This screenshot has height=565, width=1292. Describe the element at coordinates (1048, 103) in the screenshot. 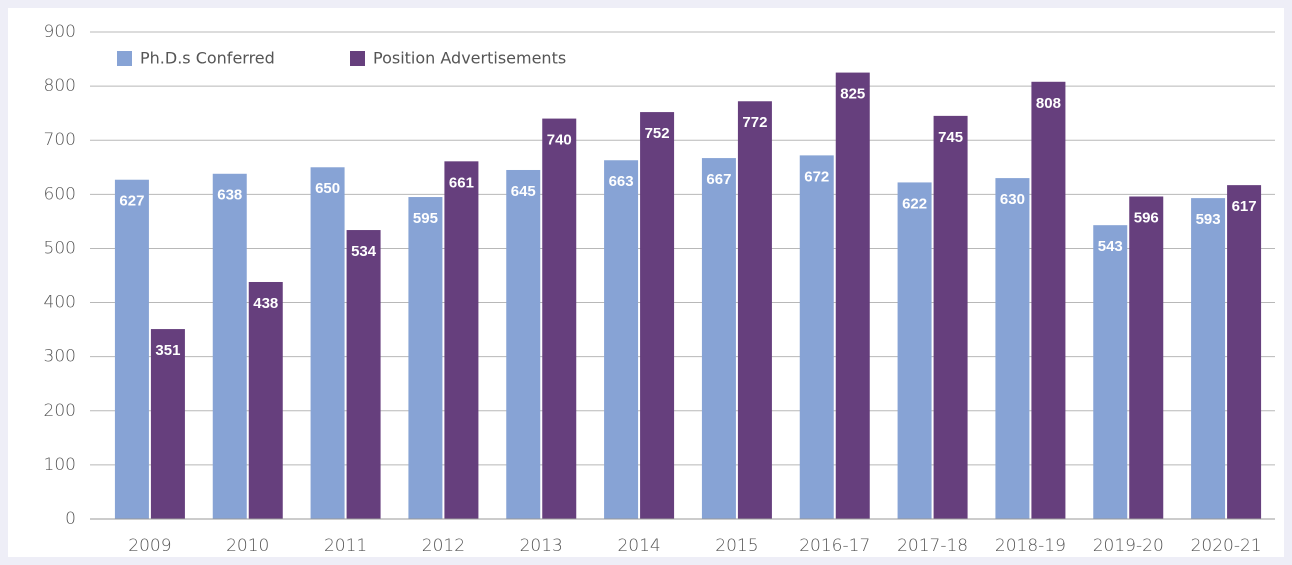

I see `value-label: 808` at that location.